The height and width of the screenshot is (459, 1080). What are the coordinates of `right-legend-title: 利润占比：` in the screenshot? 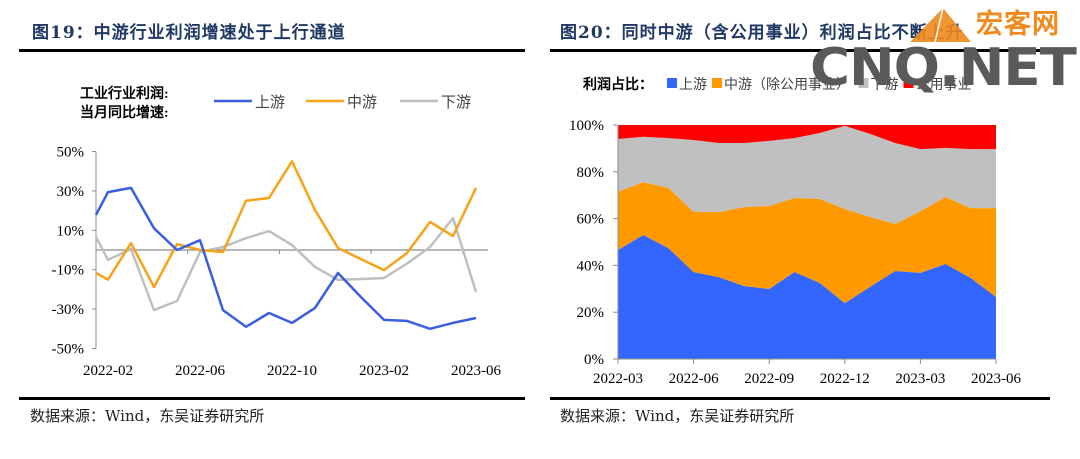 It's located at (618, 84).